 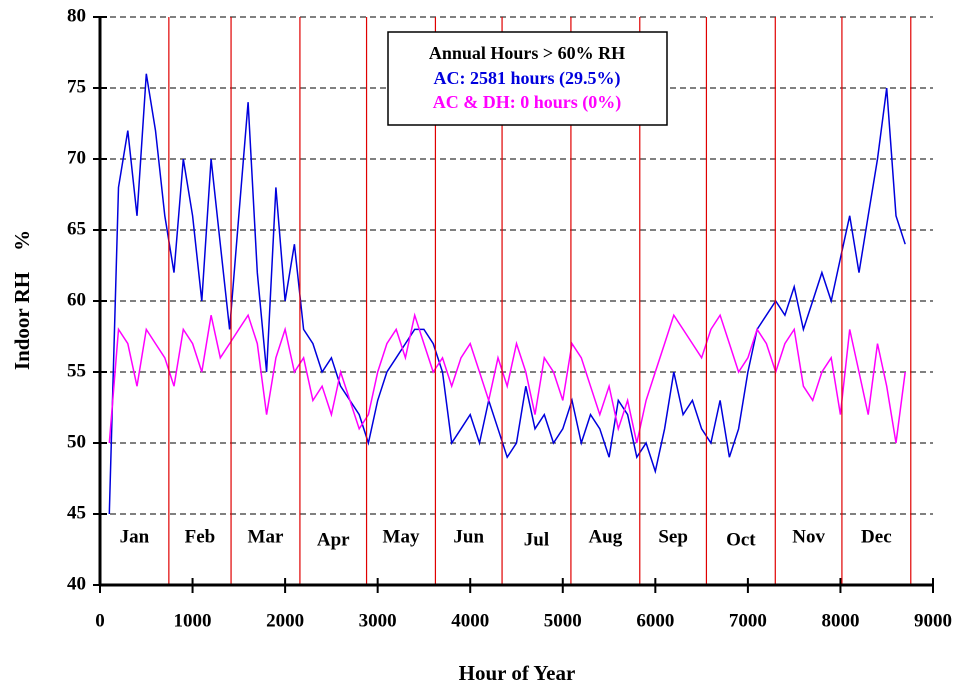 What do you see at coordinates (876, 536) in the screenshot?
I see `month-label: Dec` at bounding box center [876, 536].